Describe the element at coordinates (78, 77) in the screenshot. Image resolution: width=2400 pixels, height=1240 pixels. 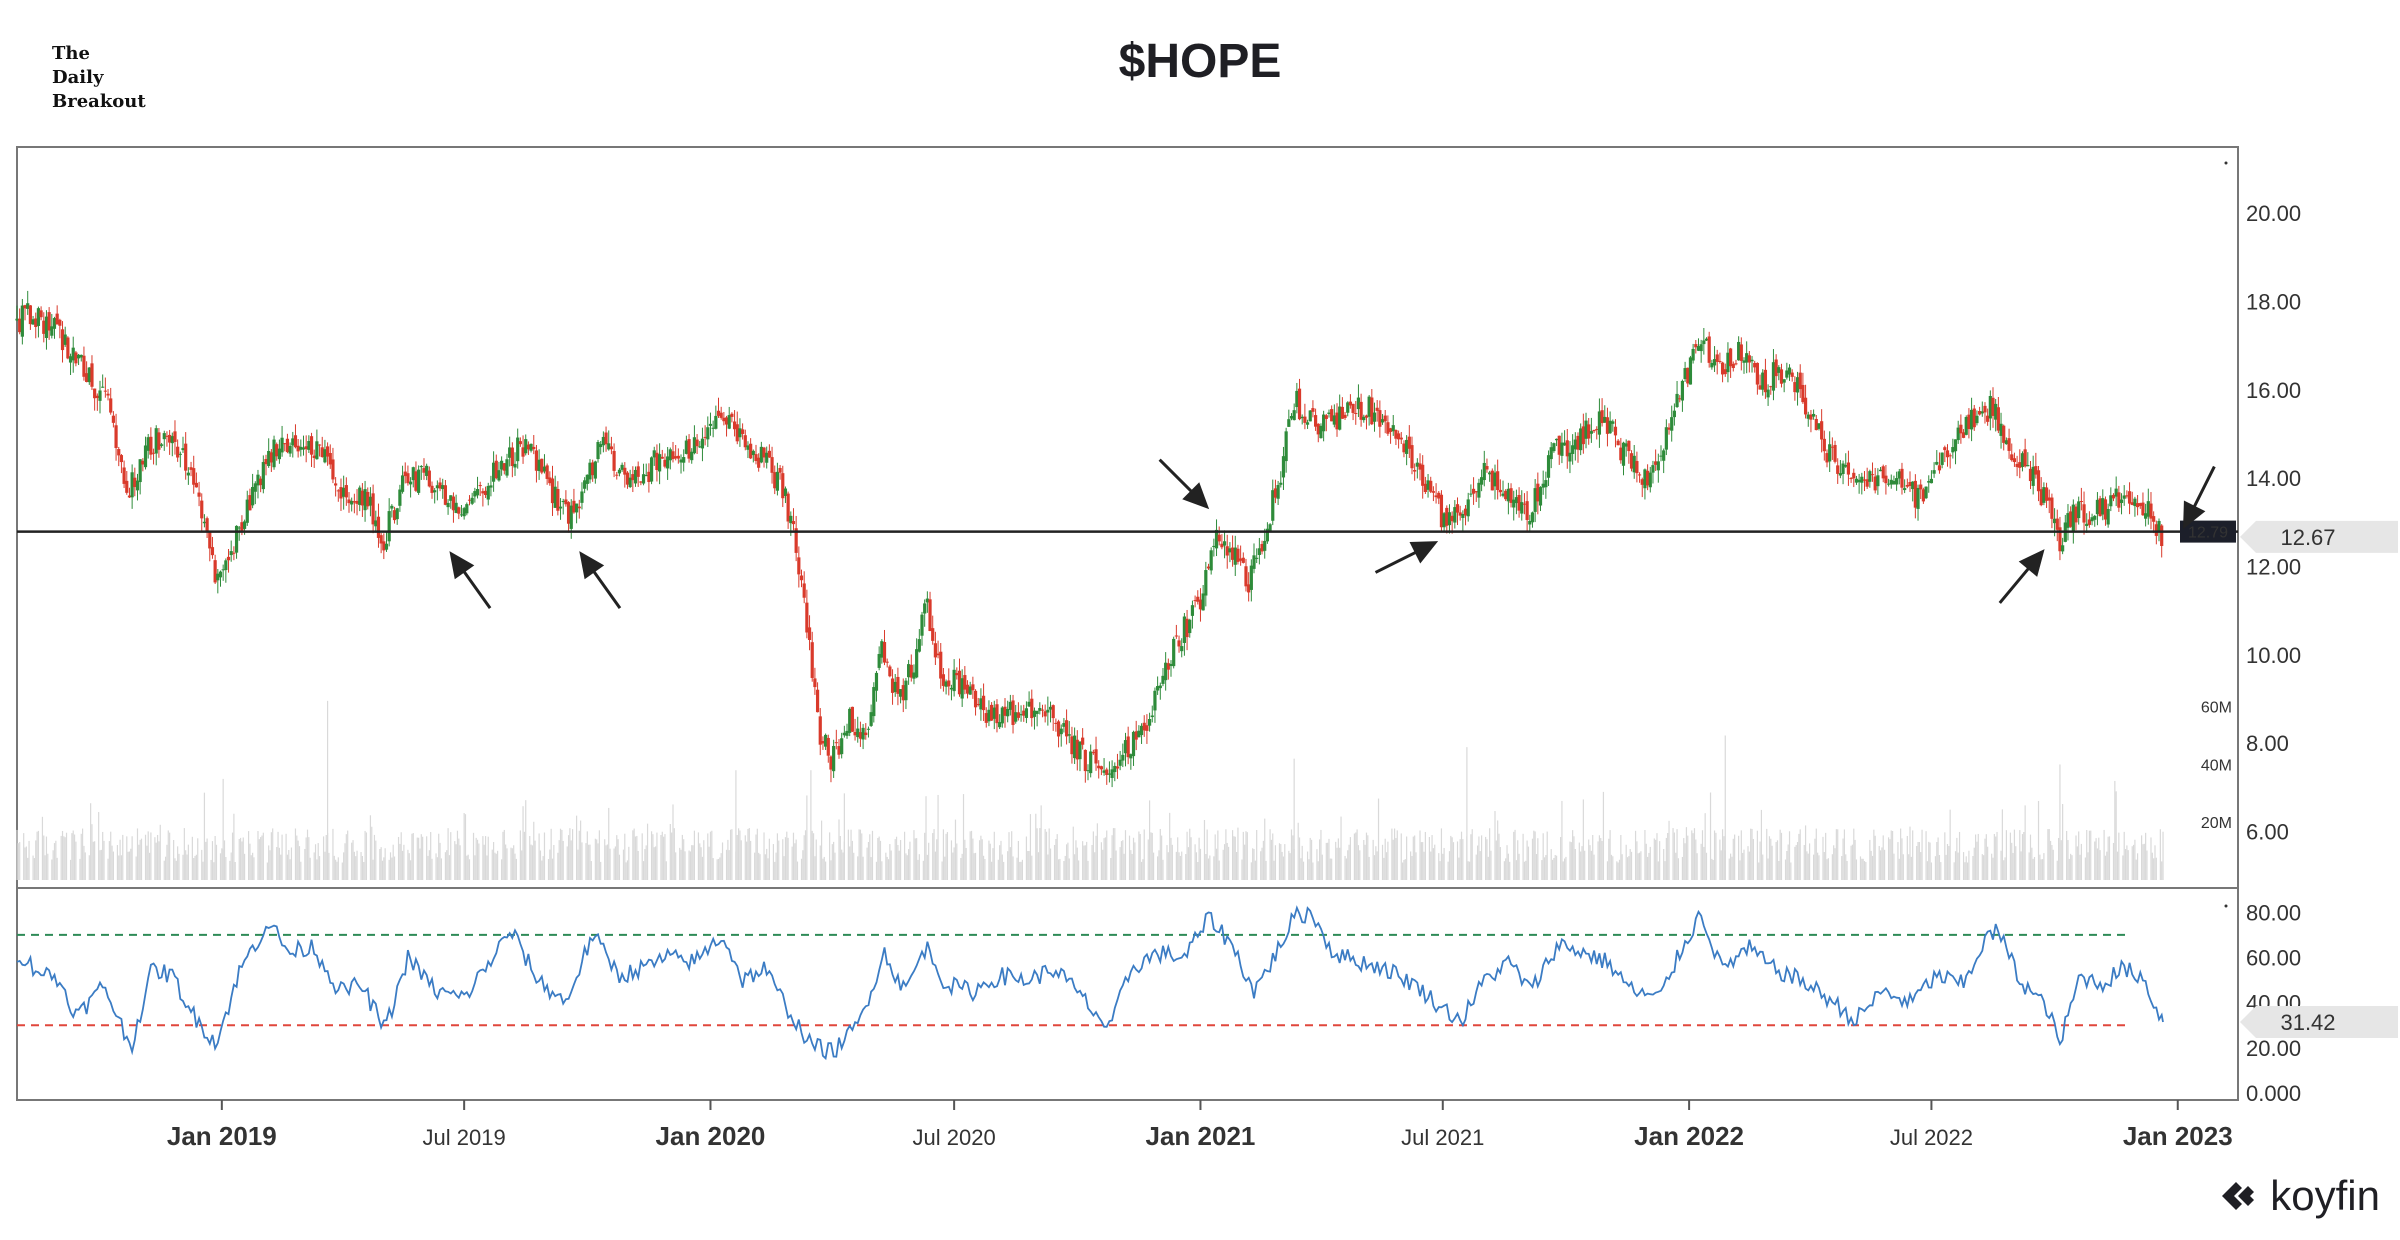
I see `brand-line-2: Daily` at that location.